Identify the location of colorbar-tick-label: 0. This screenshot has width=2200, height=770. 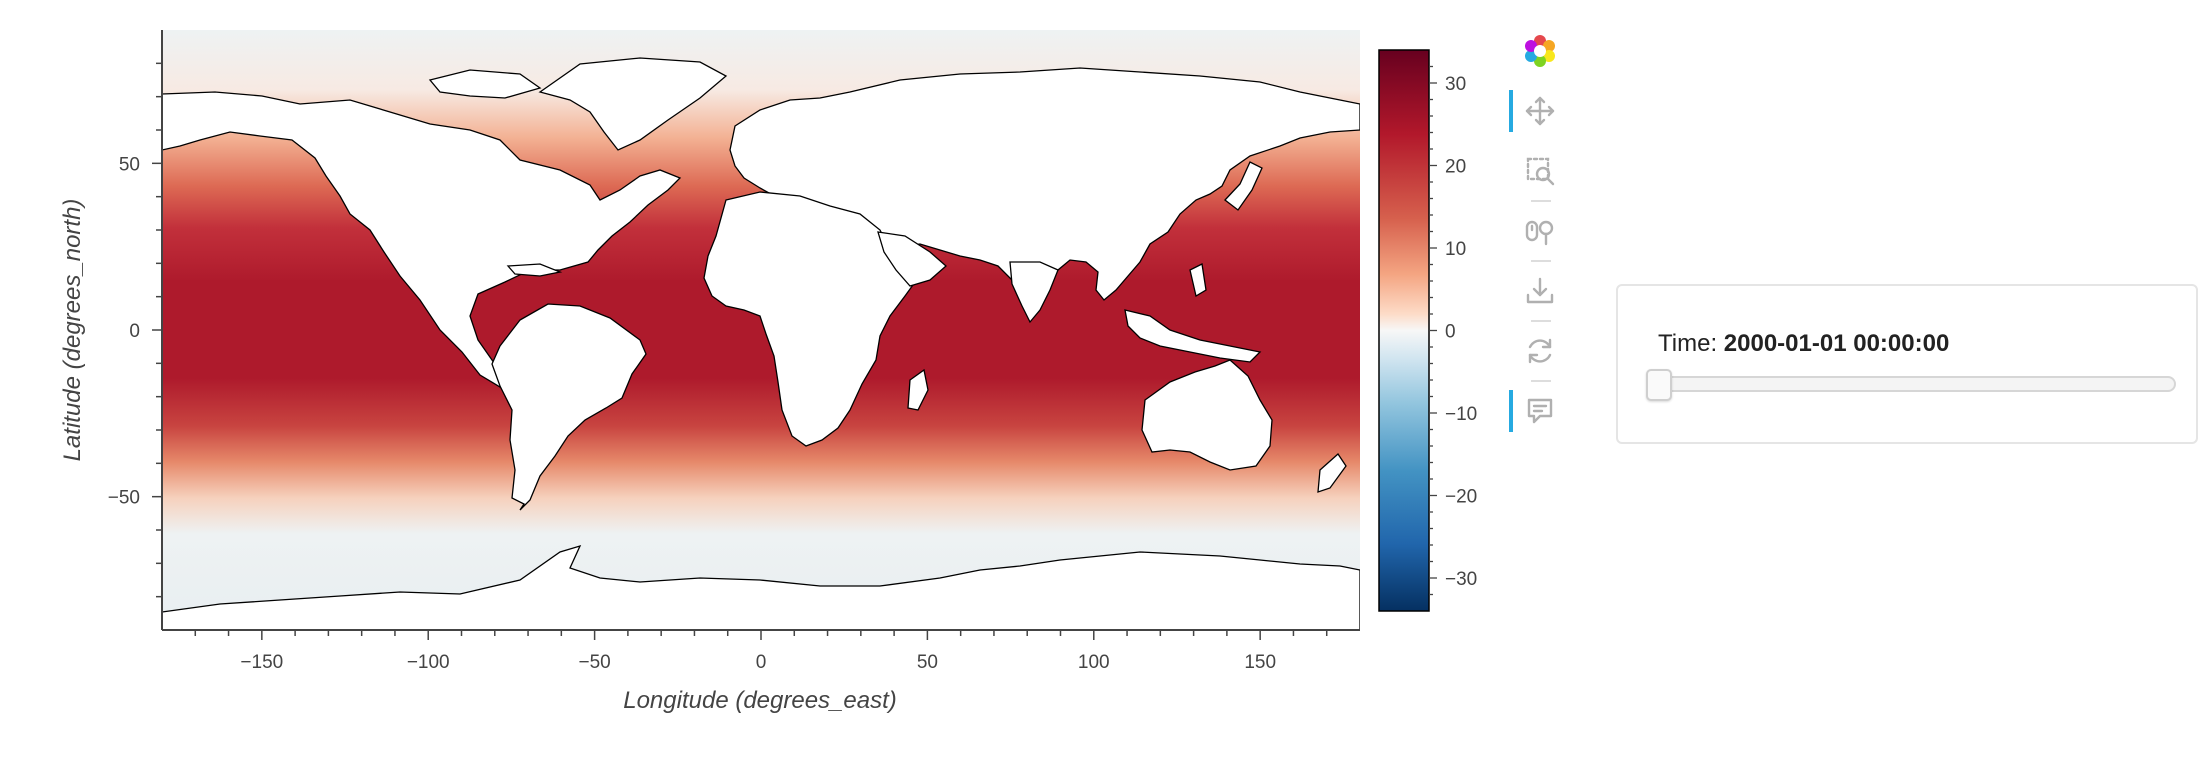
(1450, 332).